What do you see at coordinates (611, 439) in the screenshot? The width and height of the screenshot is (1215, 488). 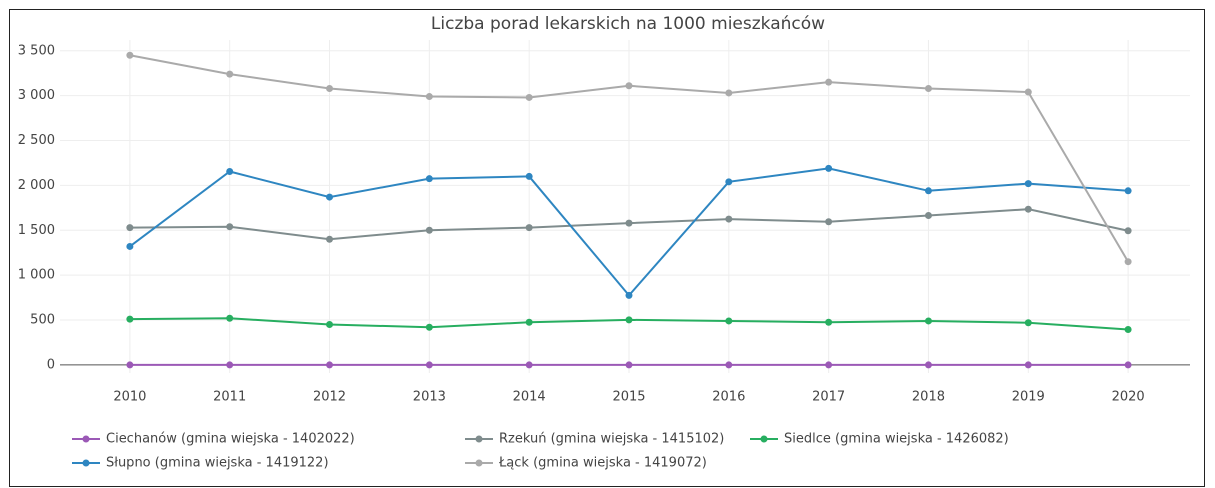 I see `legend-label: Rzekuń (gmina wiejska - 1415102)` at bounding box center [611, 439].